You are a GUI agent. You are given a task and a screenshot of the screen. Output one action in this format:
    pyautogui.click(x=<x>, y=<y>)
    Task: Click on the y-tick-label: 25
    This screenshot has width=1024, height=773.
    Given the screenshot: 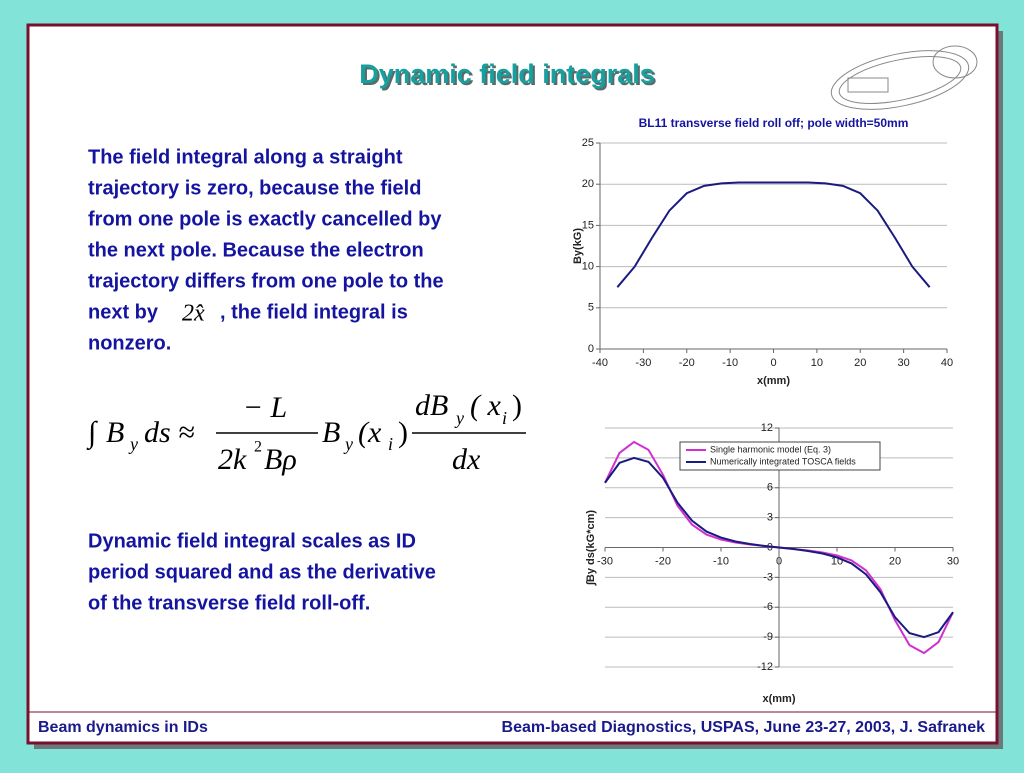 What is the action you would take?
    pyautogui.click(x=588, y=143)
    